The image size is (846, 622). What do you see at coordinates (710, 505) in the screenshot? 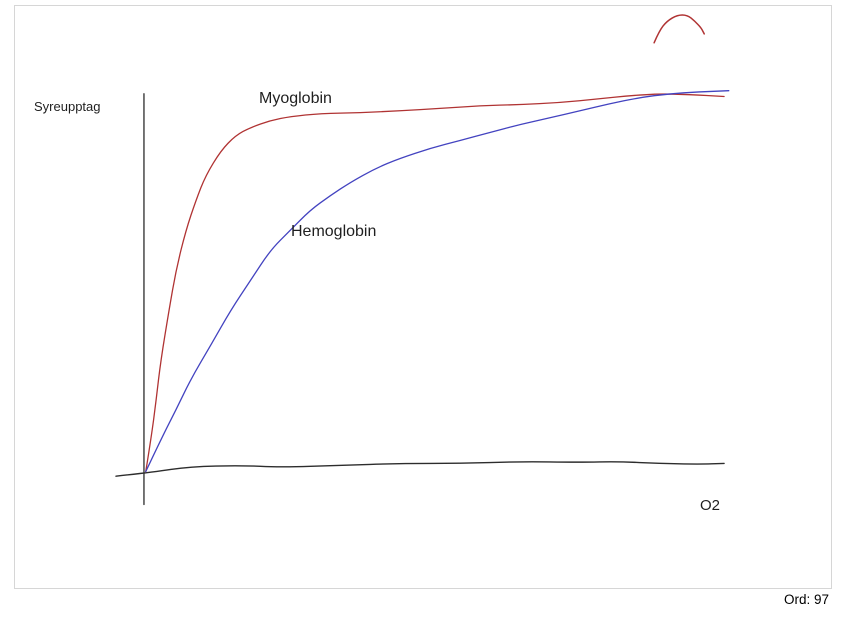
I see `x-axis-label: O2` at bounding box center [710, 505].